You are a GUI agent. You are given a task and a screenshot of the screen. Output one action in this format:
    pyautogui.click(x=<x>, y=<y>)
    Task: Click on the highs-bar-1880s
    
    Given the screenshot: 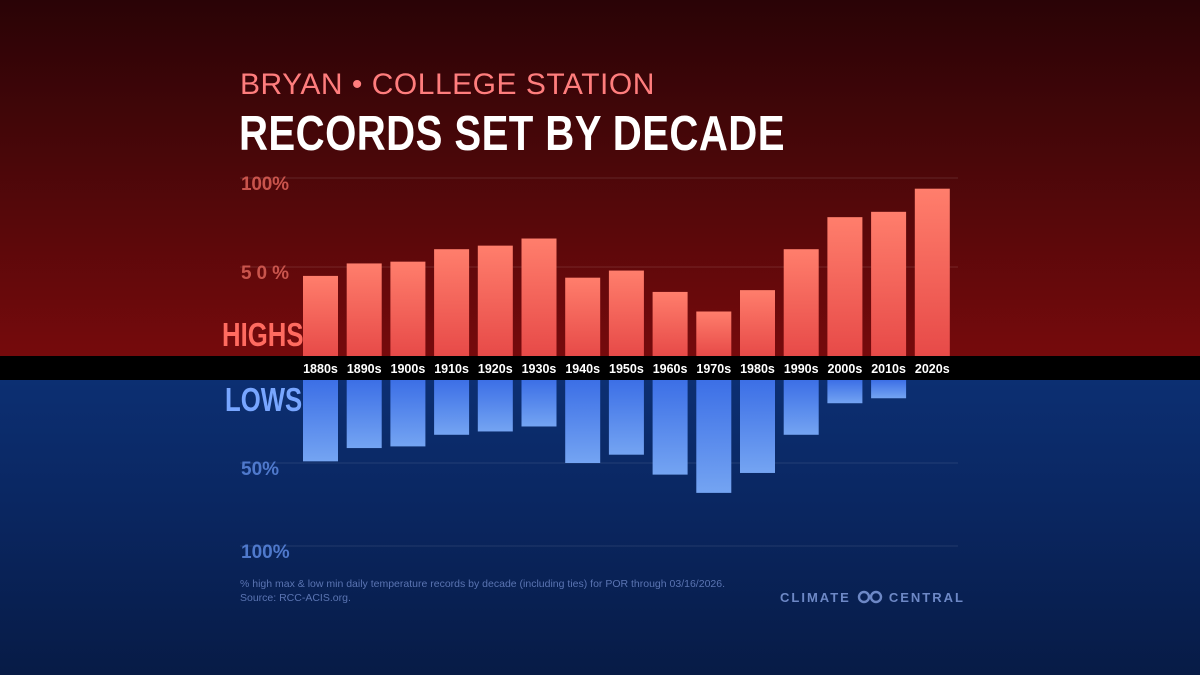 What is the action you would take?
    pyautogui.click(x=320, y=315)
    